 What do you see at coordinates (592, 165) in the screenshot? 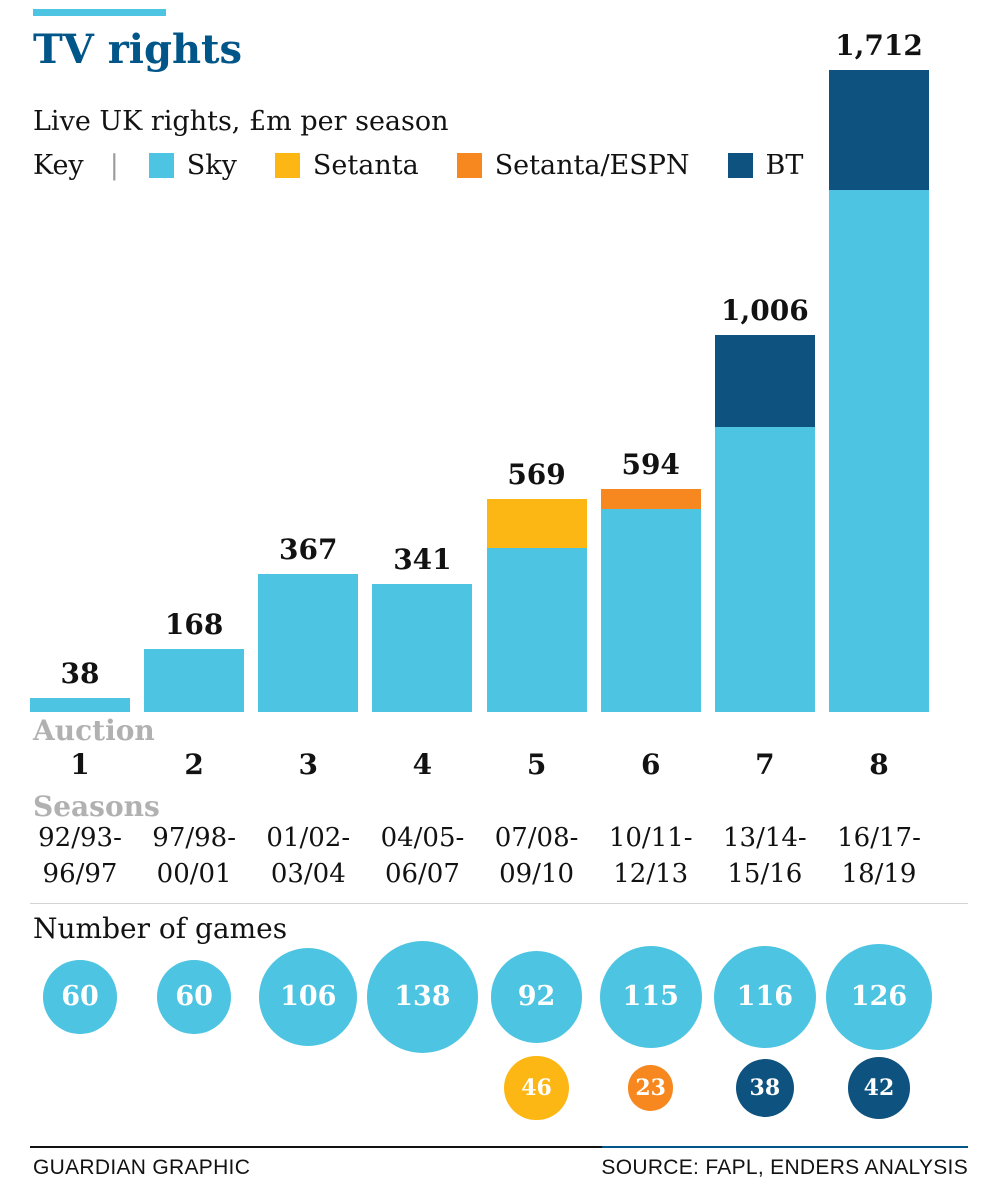
I see `legend-item-label: Setanta/ESPN` at bounding box center [592, 165].